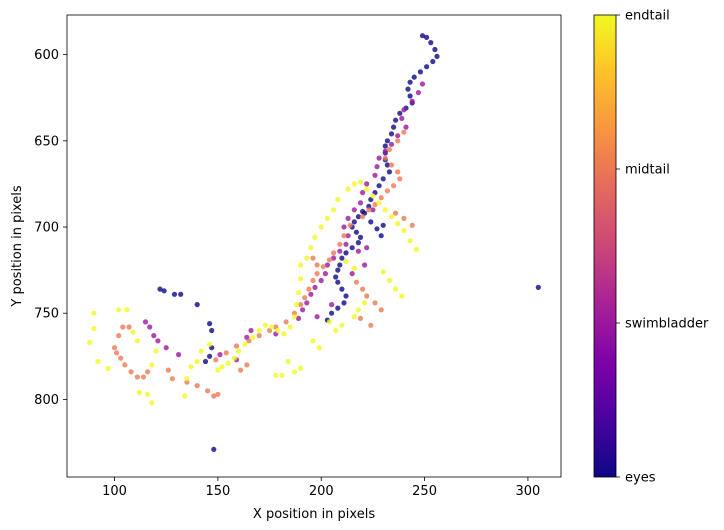  What do you see at coordinates (114, 491) in the screenshot?
I see `x-tick-label: 100` at bounding box center [114, 491].